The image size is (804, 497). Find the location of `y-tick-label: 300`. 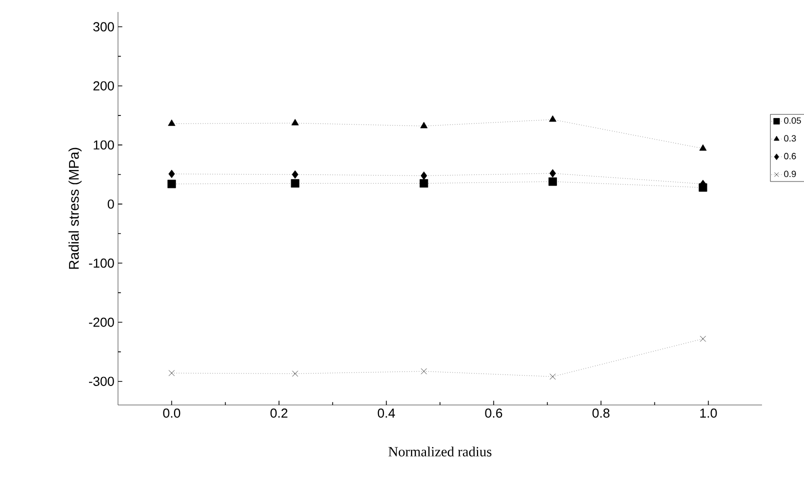

y-tick-label: 300 is located at coordinates (103, 27).